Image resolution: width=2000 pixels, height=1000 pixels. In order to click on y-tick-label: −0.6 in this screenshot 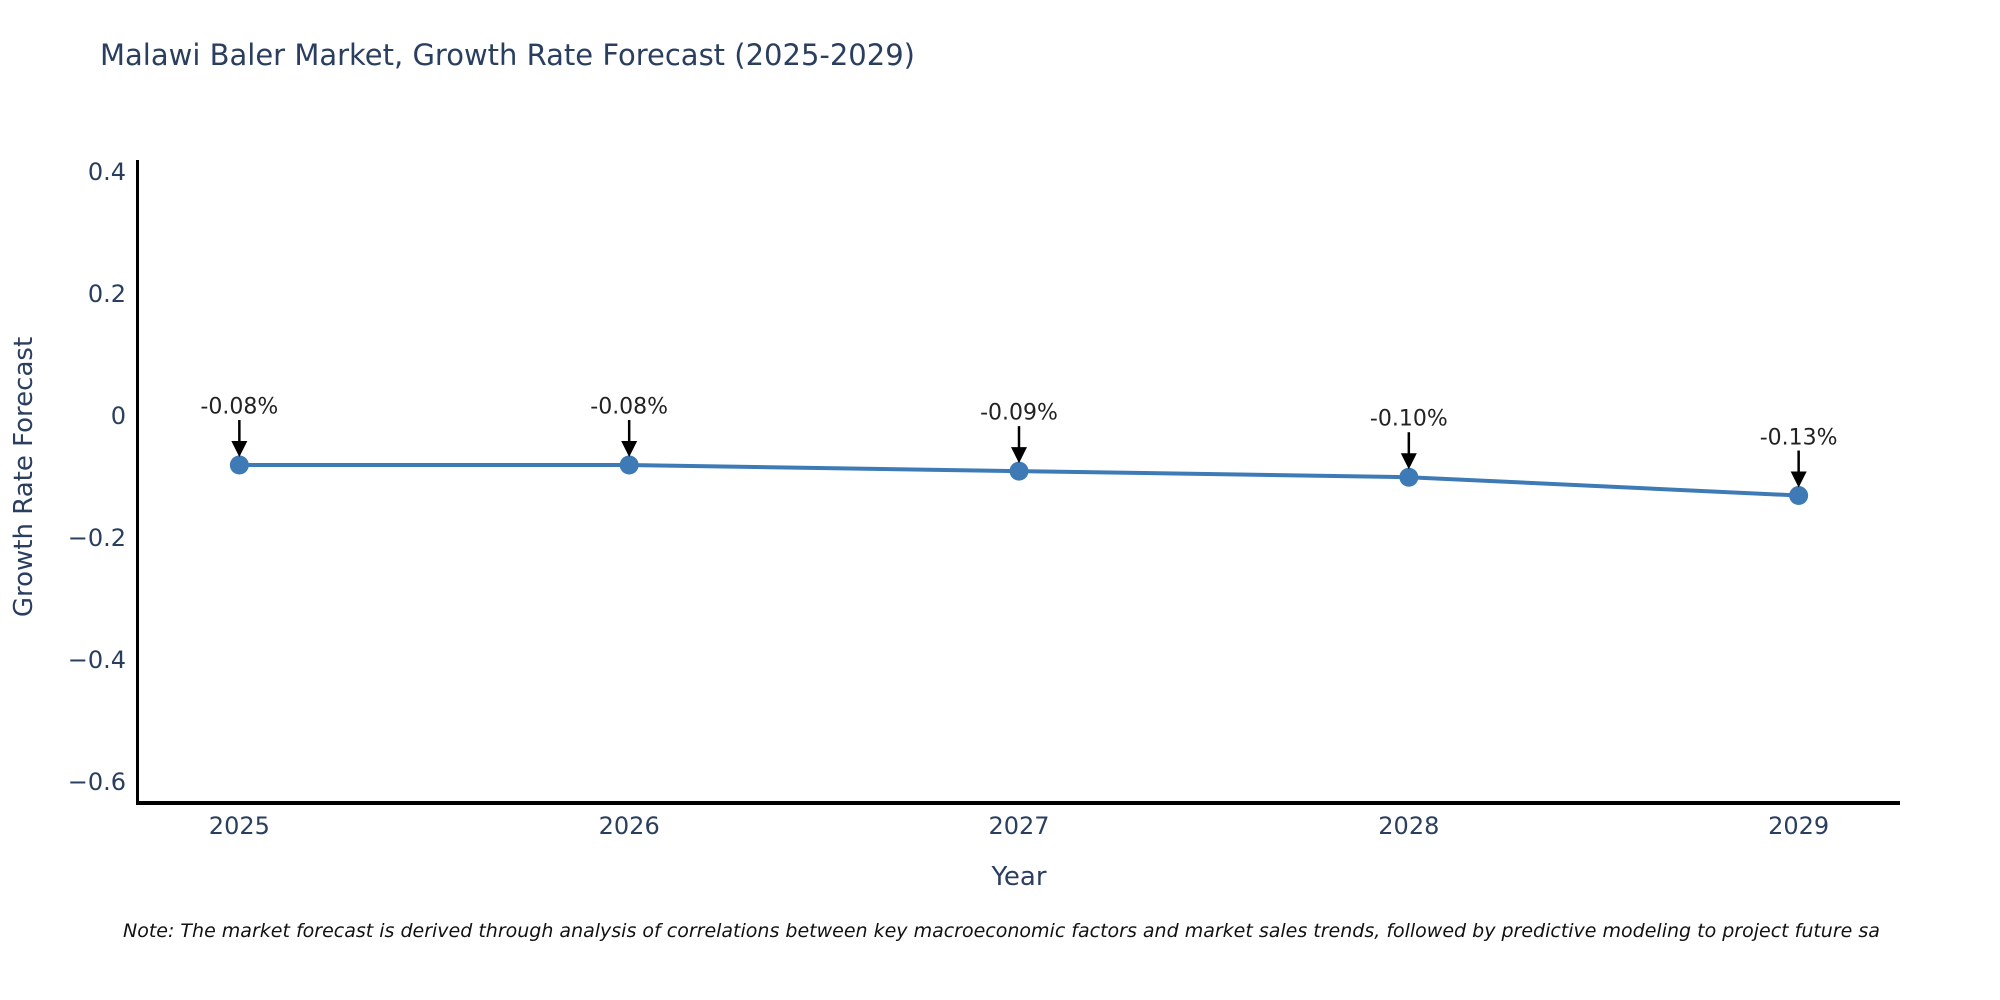, I will do `click(96, 782)`.